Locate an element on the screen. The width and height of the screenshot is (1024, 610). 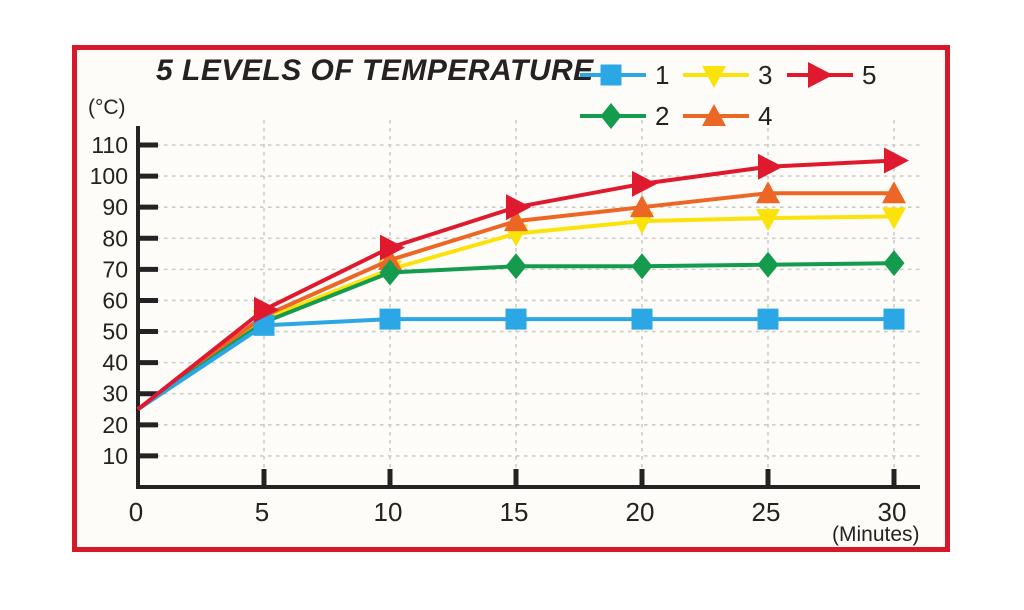
legend-item-3: 3 is located at coordinates (727, 75).